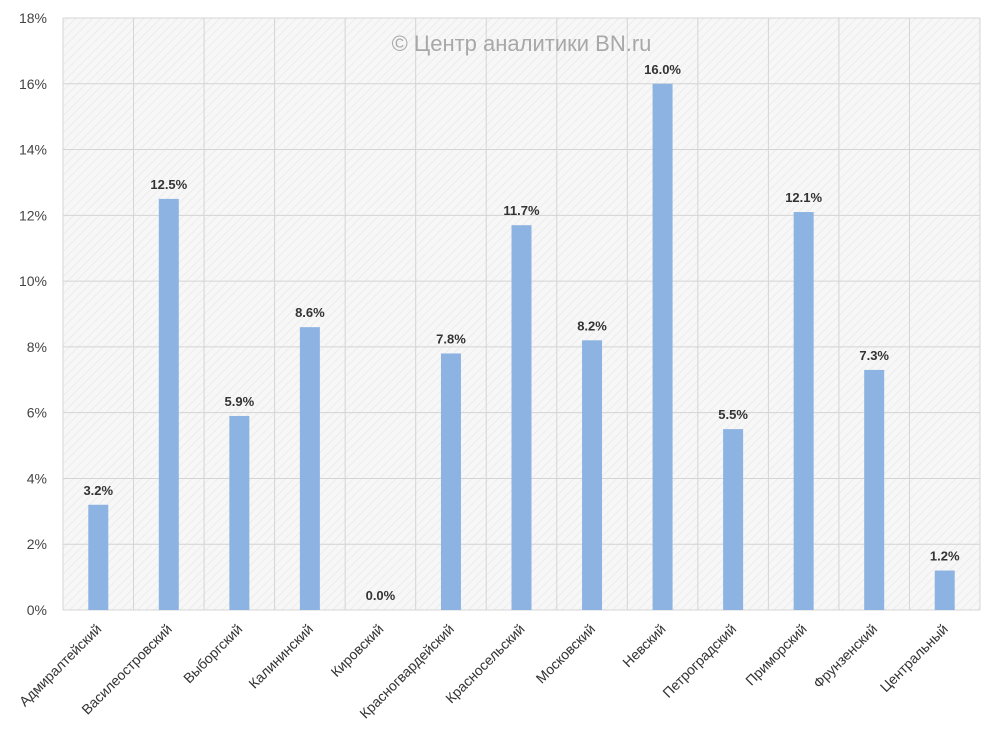 Image resolution: width=994 pixels, height=746 pixels. I want to click on y-axis: 0% 2% 4% 6% 8% 10% 12% 14% 16% 18%, so click(33, 314).